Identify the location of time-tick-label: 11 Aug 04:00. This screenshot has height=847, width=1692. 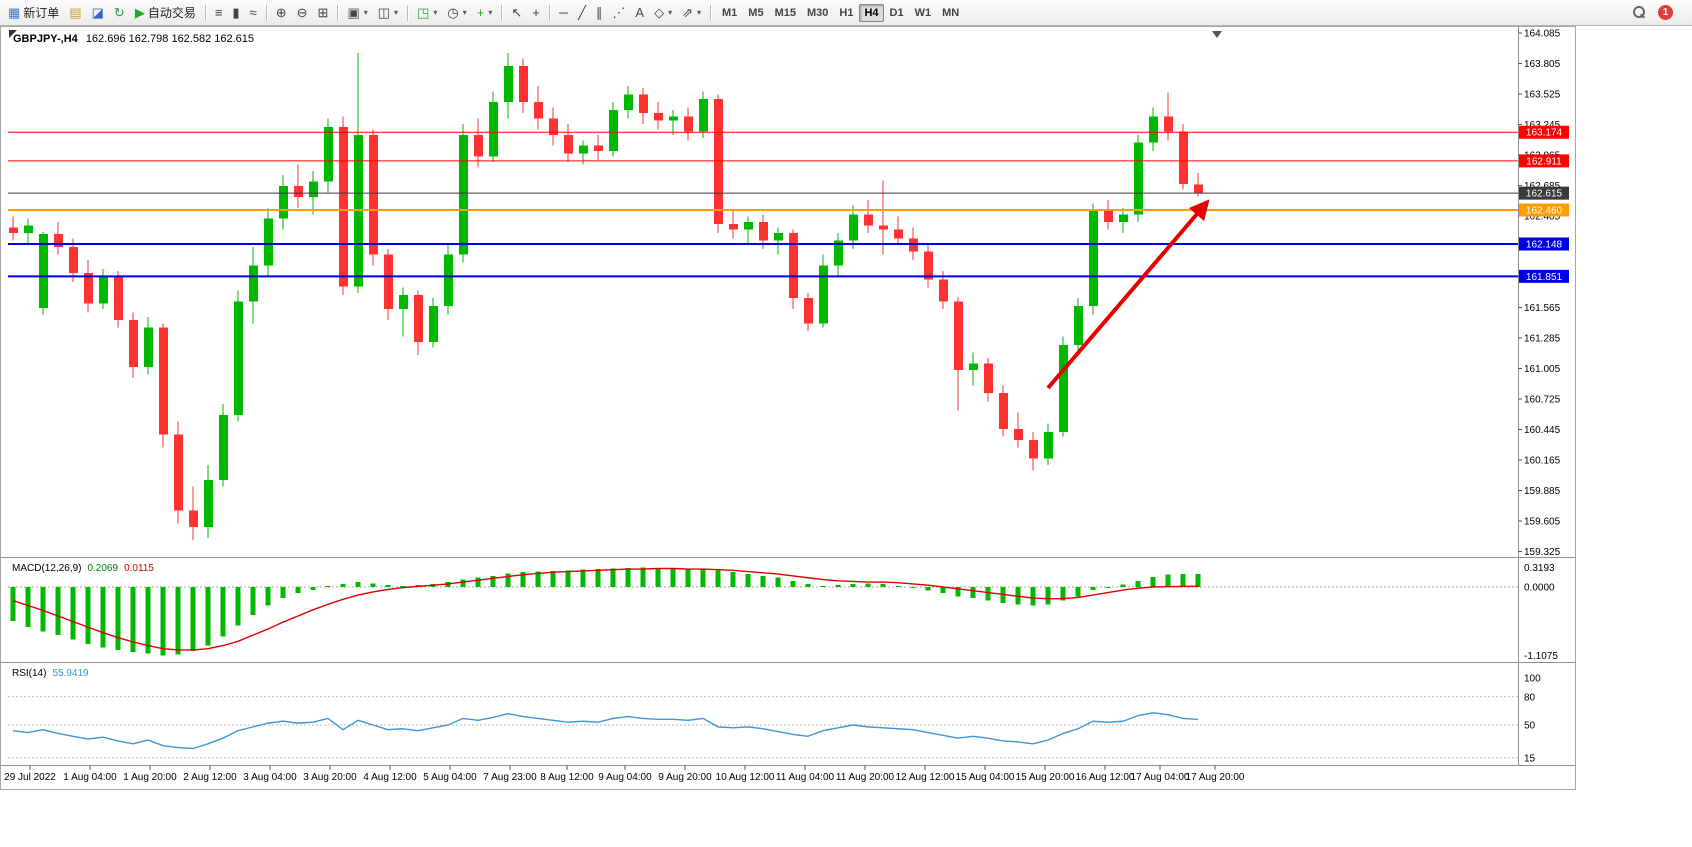
(805, 777).